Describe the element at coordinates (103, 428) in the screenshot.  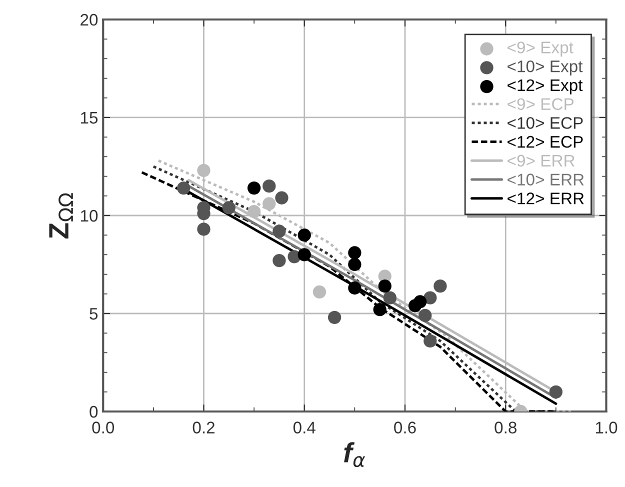
I see `text: 0.0` at that location.